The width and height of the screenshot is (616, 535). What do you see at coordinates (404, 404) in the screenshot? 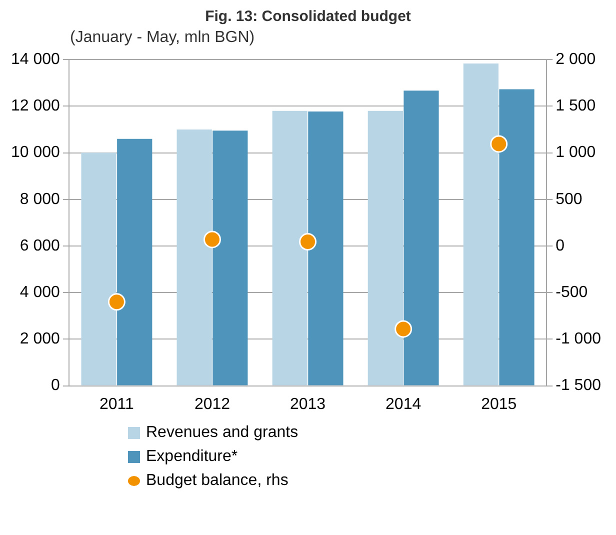
I see `x-tick-label: 2014` at bounding box center [404, 404].